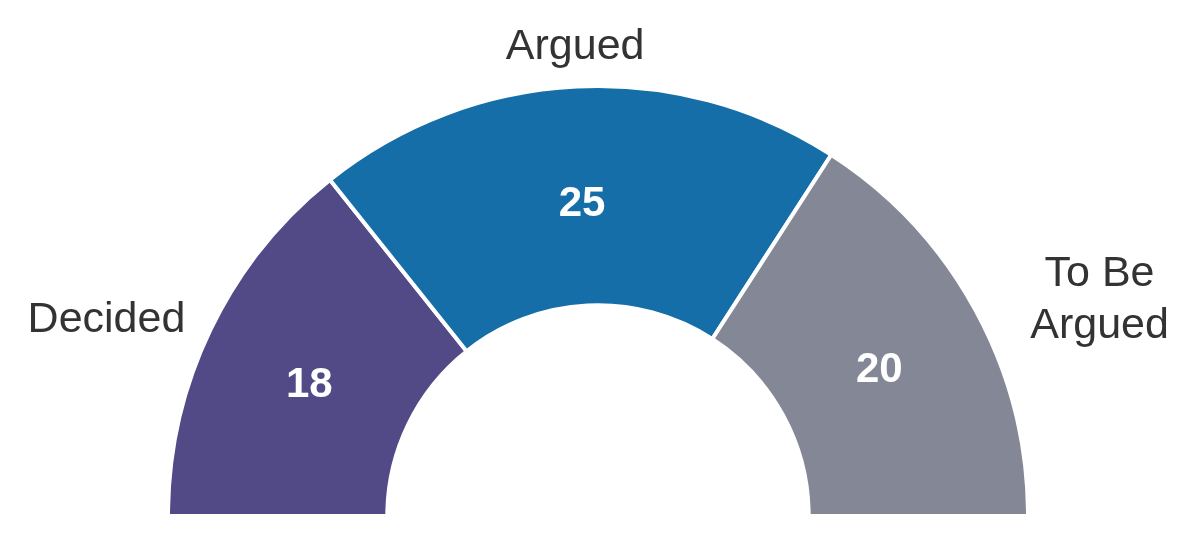  I want to click on data-label: 20, so click(879, 368).